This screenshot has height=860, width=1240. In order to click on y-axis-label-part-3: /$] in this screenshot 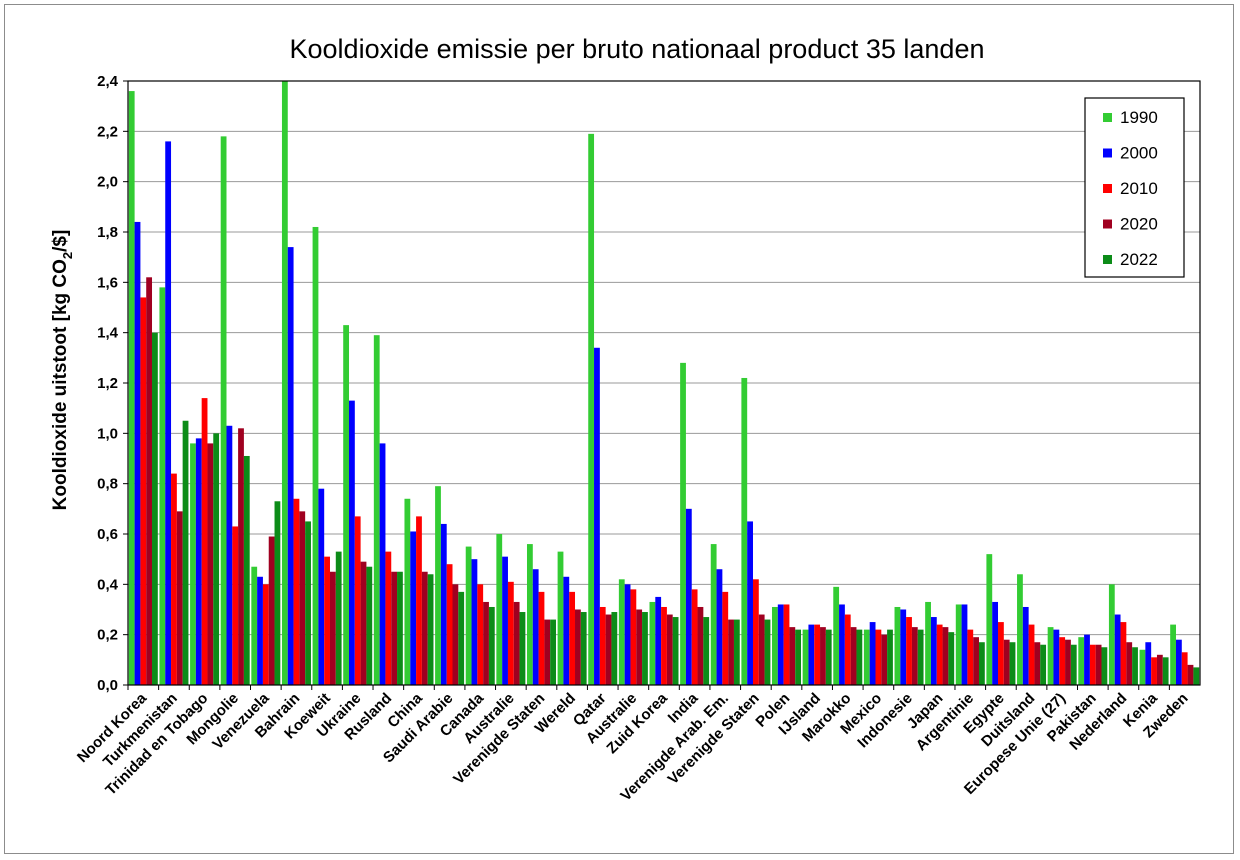, I will do `click(60, 241)`.